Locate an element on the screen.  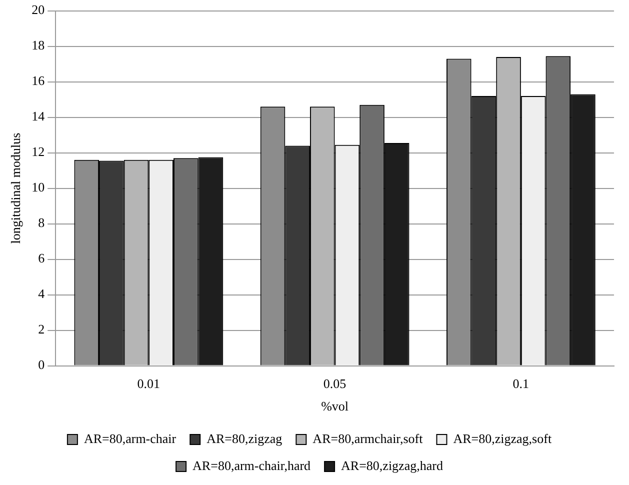
y-tick-label: 0 is located at coordinates (41, 364).